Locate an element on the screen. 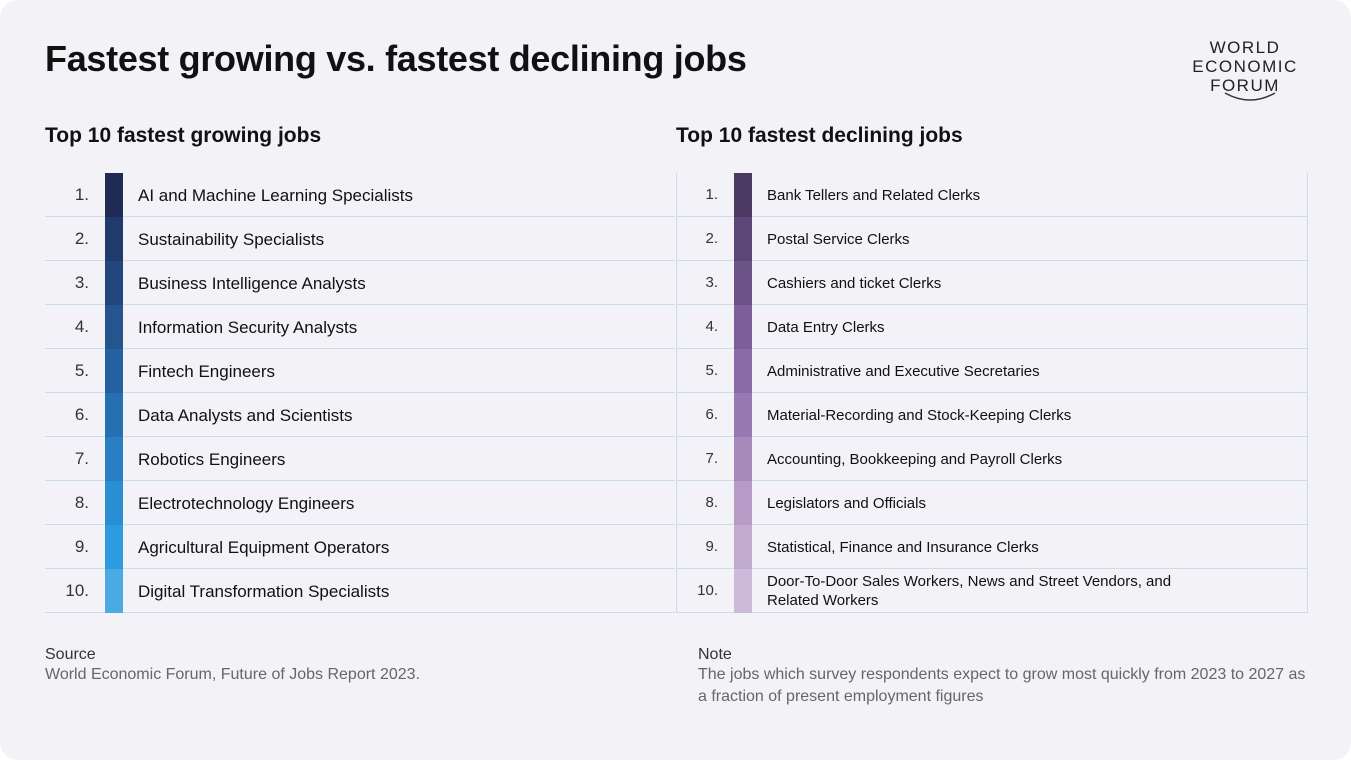 The height and width of the screenshot is (760, 1351). table-row: 2. Sustainability Specialists is located at coordinates (360, 239).